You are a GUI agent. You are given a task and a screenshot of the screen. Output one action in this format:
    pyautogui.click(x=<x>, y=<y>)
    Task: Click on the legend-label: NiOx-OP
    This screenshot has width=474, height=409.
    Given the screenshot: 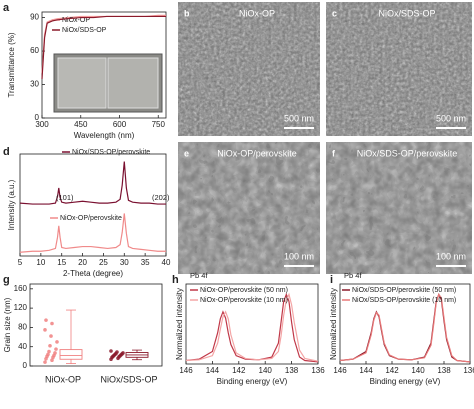 What is the action you would take?
    pyautogui.click(x=76, y=20)
    